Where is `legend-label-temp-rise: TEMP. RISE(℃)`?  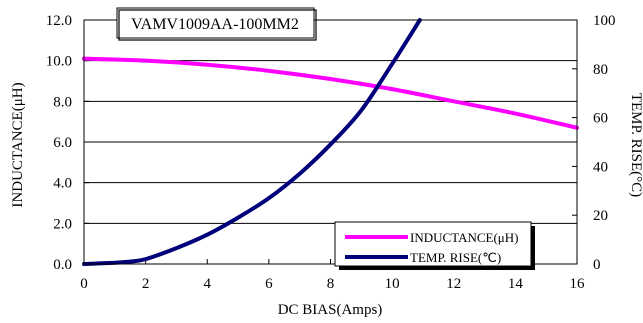
legend-label-temp-rise: TEMP. RISE(℃) is located at coordinates (455, 257).